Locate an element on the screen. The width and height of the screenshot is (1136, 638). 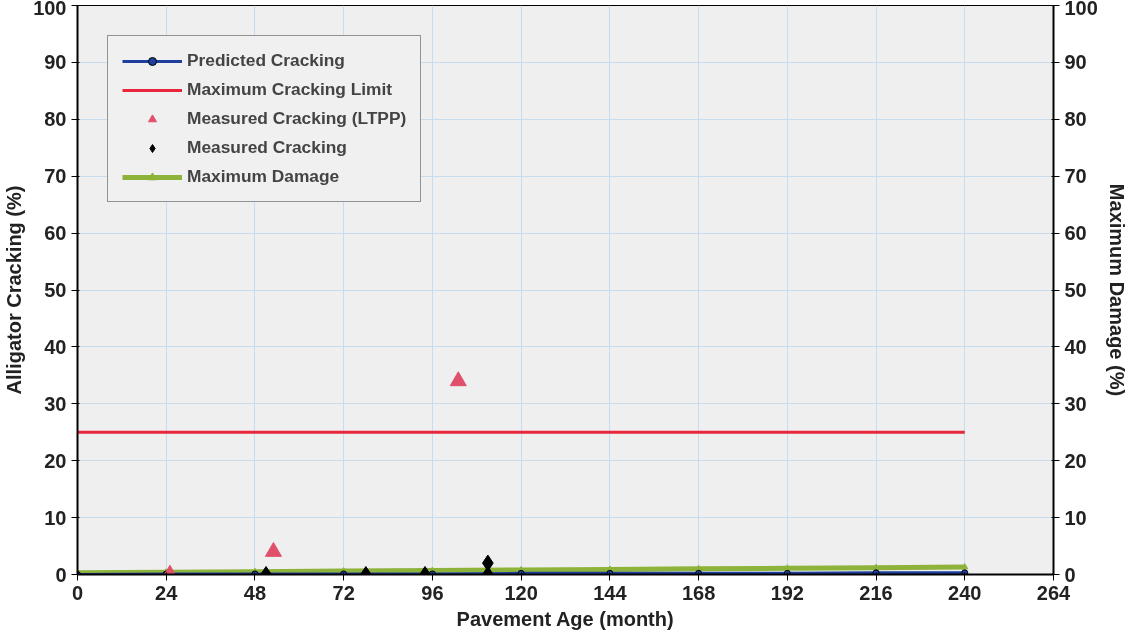
y-tick-label: 40 is located at coordinates (55, 346).